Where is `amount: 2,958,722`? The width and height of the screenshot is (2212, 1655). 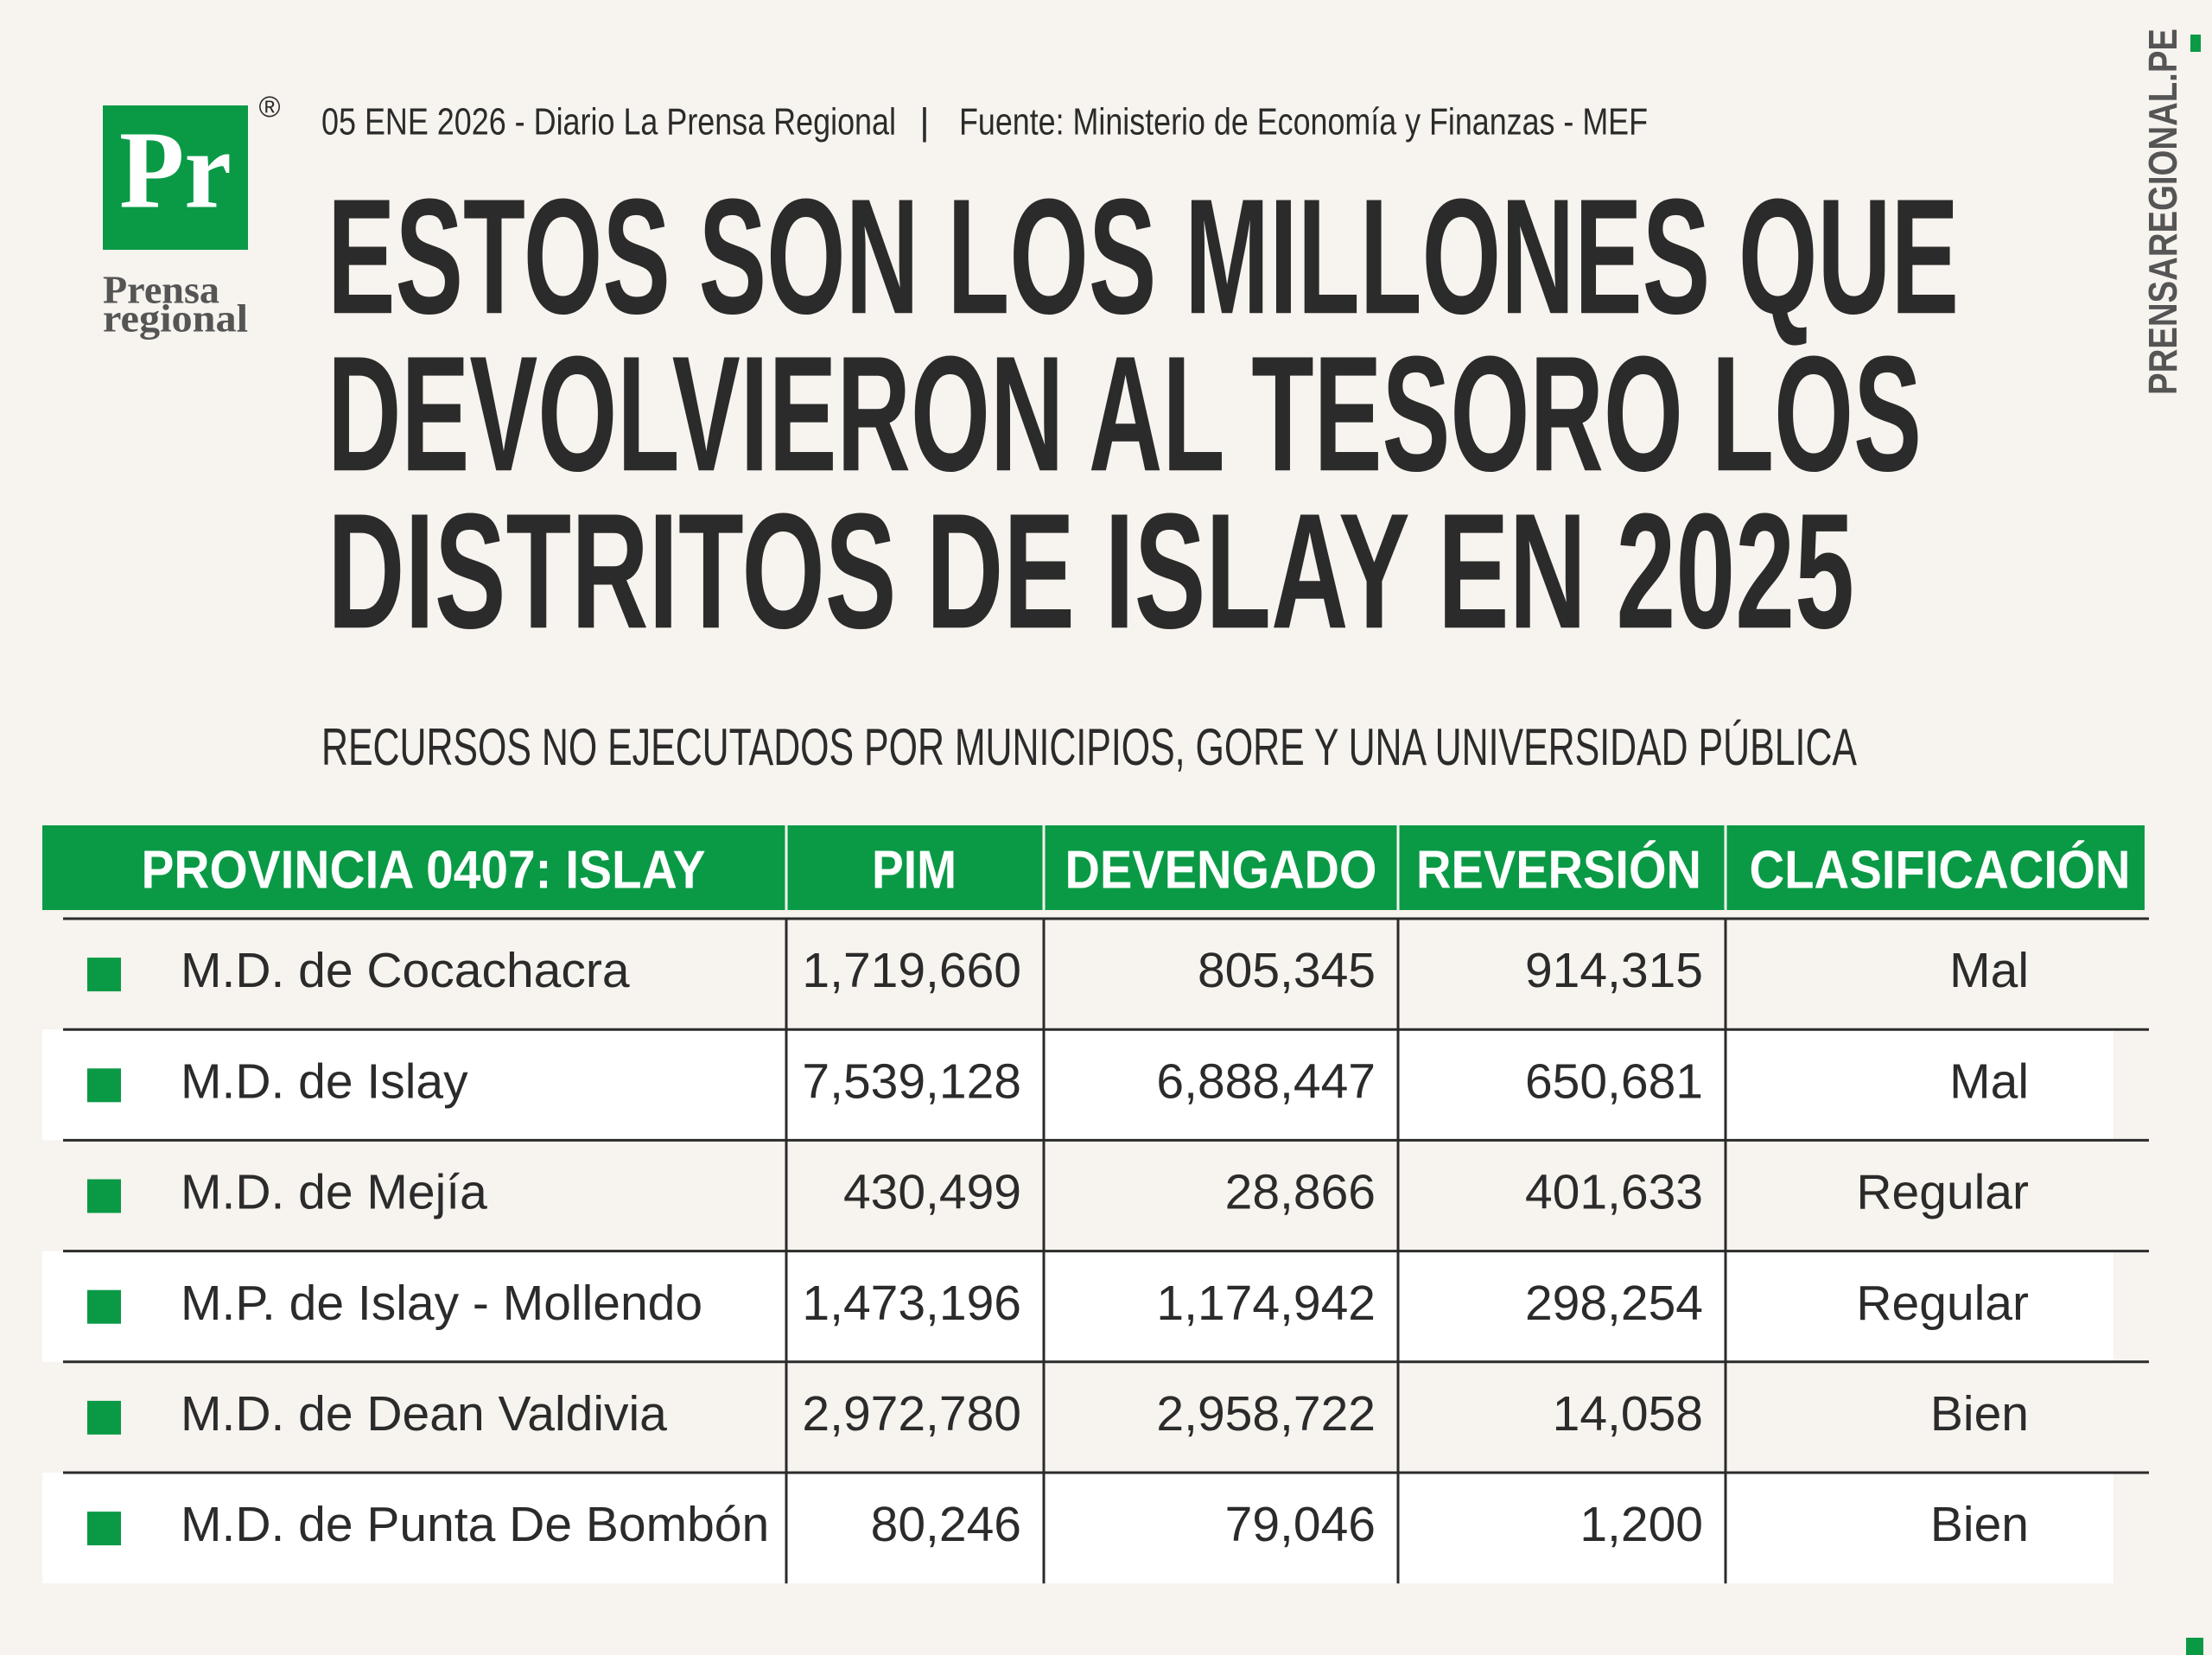
amount: 2,958,722 is located at coordinates (1266, 1414).